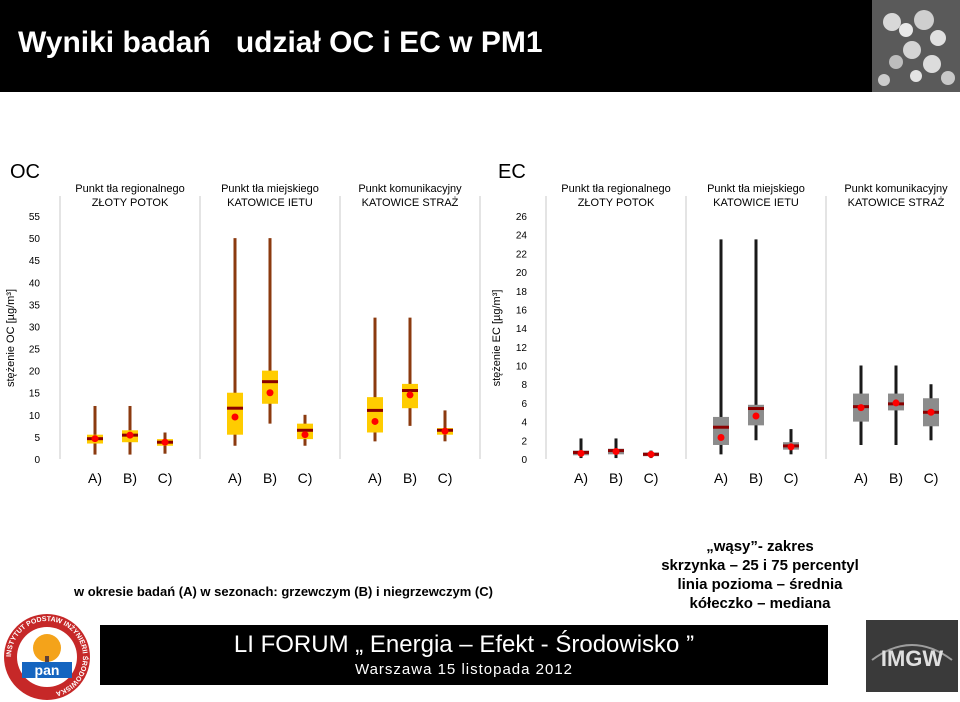  I want to click on oc-group-label: KATOWICE STRAŻ, so click(410, 202).